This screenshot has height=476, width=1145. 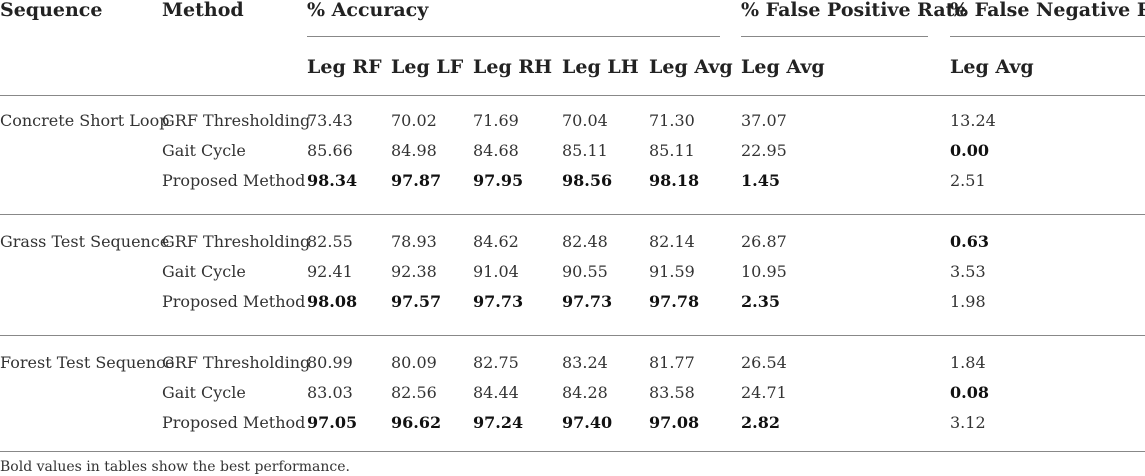 I want to click on table-cell: 85.66, so click(x=330, y=150).